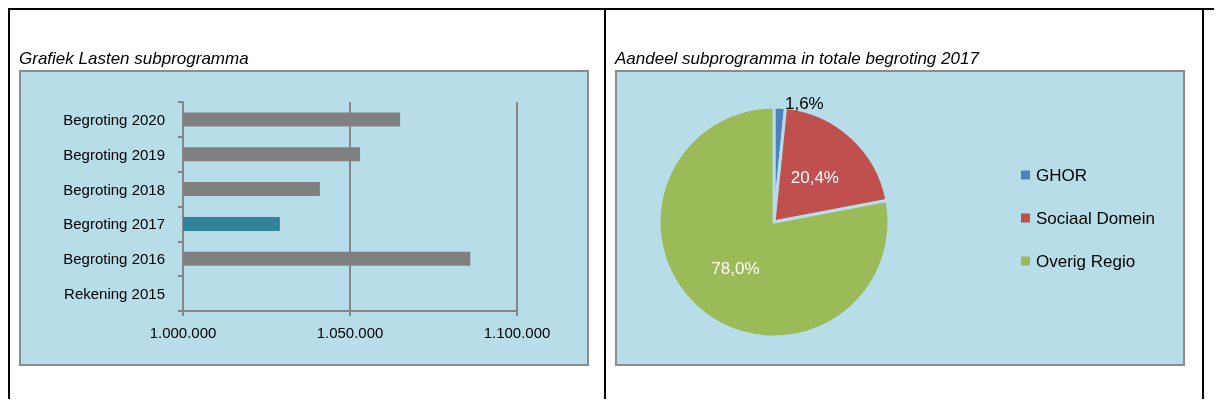  What do you see at coordinates (114, 294) in the screenshot?
I see `y-tick-label: Rekening 2015` at bounding box center [114, 294].